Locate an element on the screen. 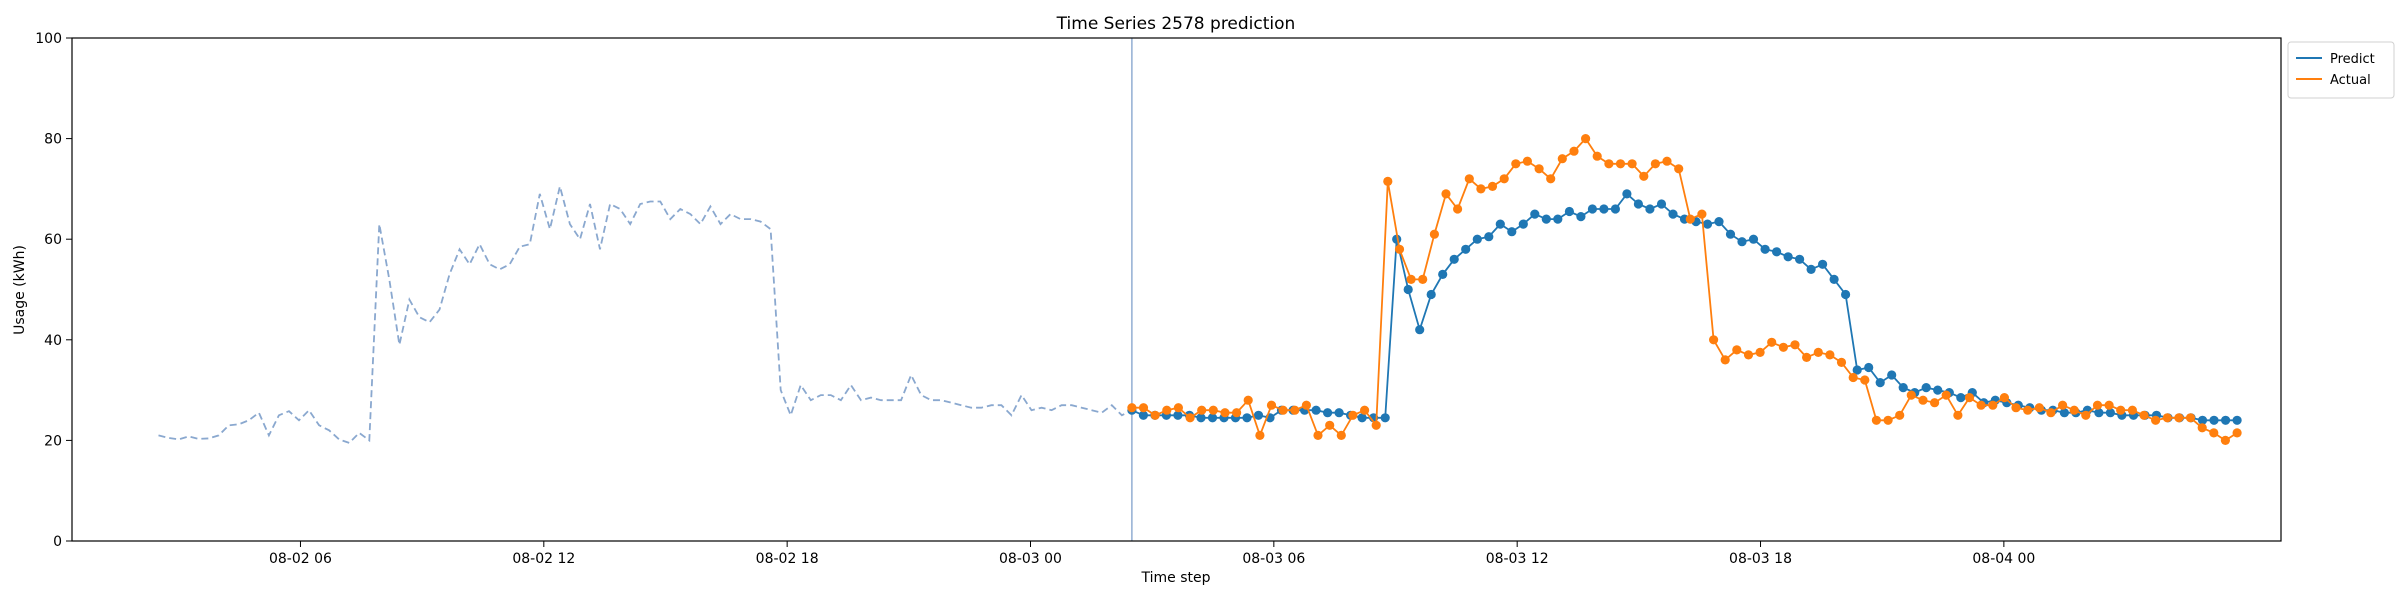 The height and width of the screenshot is (600, 2400). x-tick-label: 08-03 06 is located at coordinates (1273, 559).